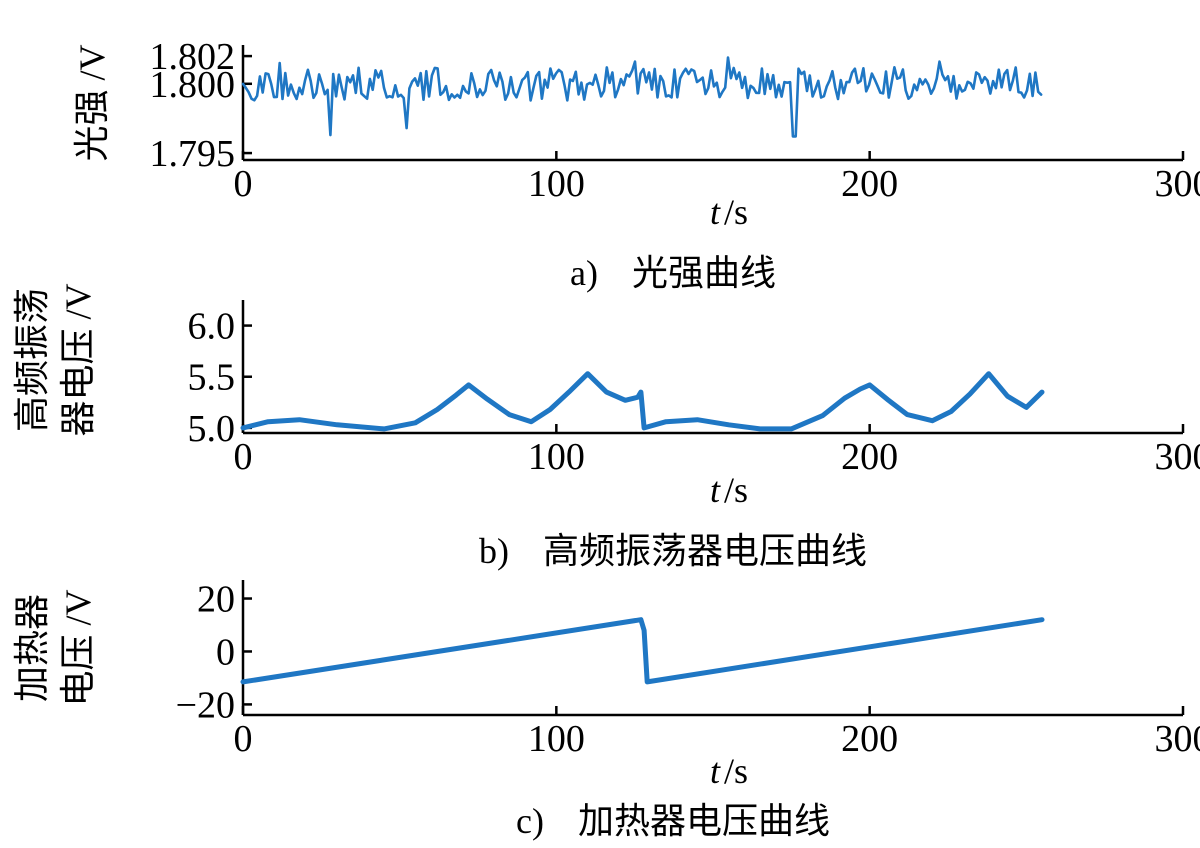  What do you see at coordinates (193, 154) in the screenshot?
I see `y-tick-label: 1.795` at bounding box center [193, 154].